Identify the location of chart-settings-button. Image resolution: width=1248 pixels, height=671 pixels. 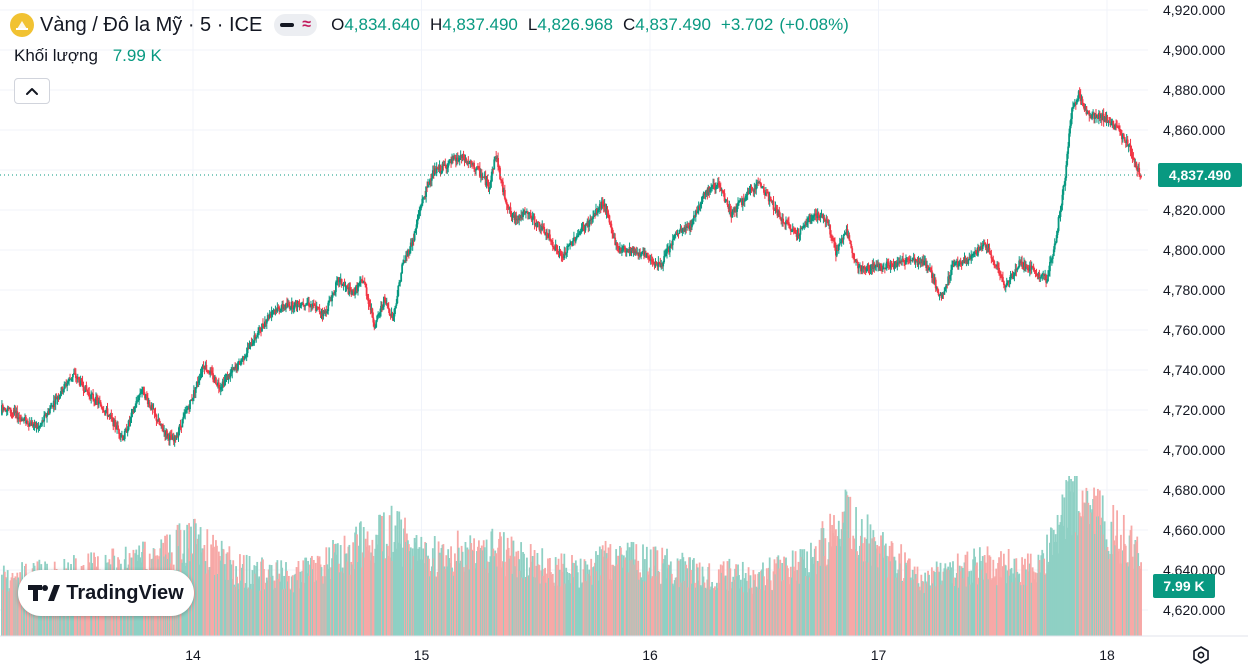
(1201, 655).